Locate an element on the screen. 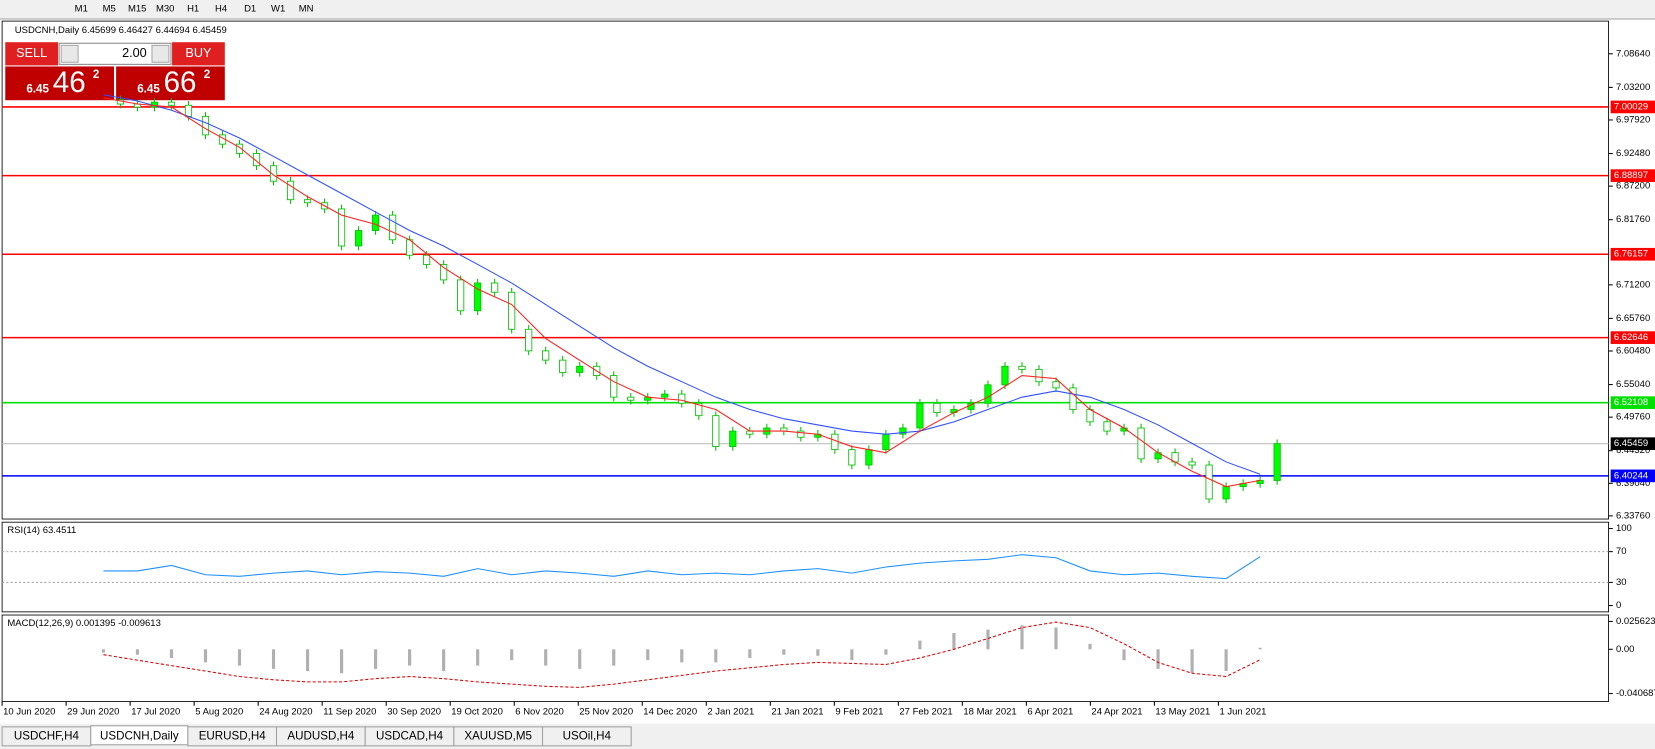 This screenshot has height=749, width=1655. timeframe-label: M30 is located at coordinates (165, 8).